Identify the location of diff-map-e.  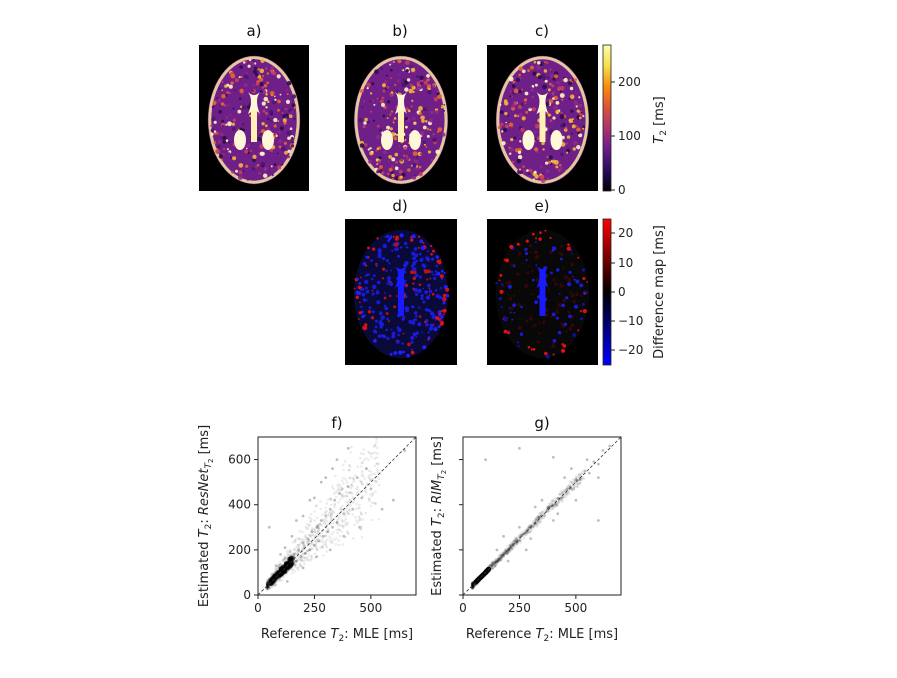
(542, 292).